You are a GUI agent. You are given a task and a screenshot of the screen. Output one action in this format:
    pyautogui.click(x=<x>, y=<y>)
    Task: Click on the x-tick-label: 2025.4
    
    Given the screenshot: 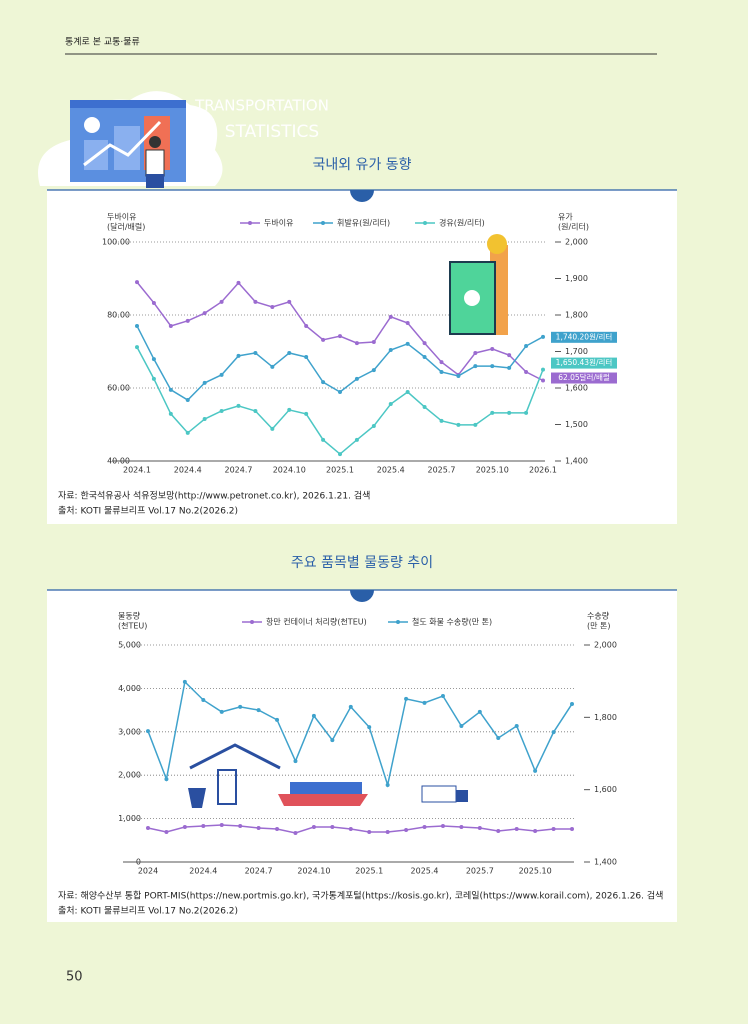 What is the action you would take?
    pyautogui.click(x=425, y=871)
    